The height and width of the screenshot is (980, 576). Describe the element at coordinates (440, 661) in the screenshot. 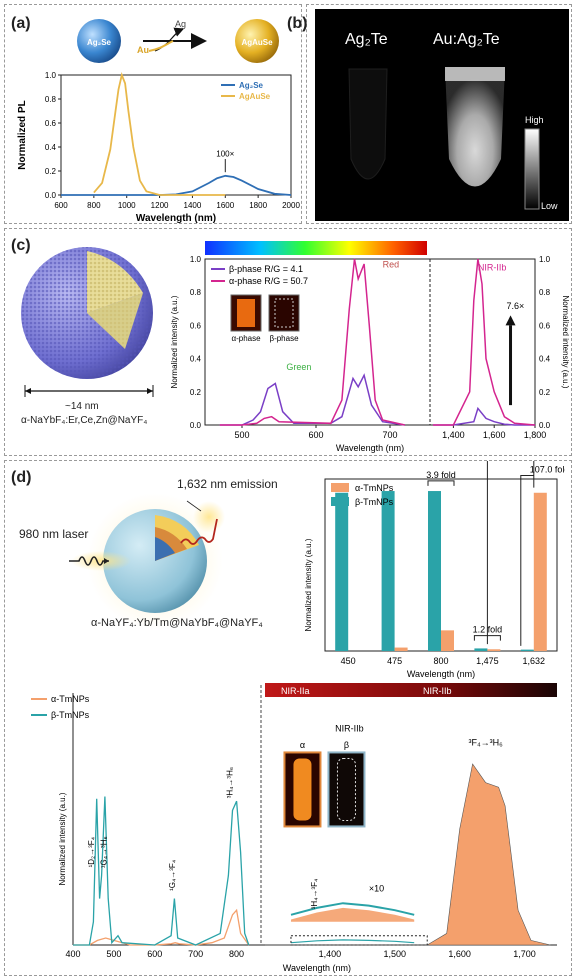

I see `x-tick-label-d1: 800` at that location.